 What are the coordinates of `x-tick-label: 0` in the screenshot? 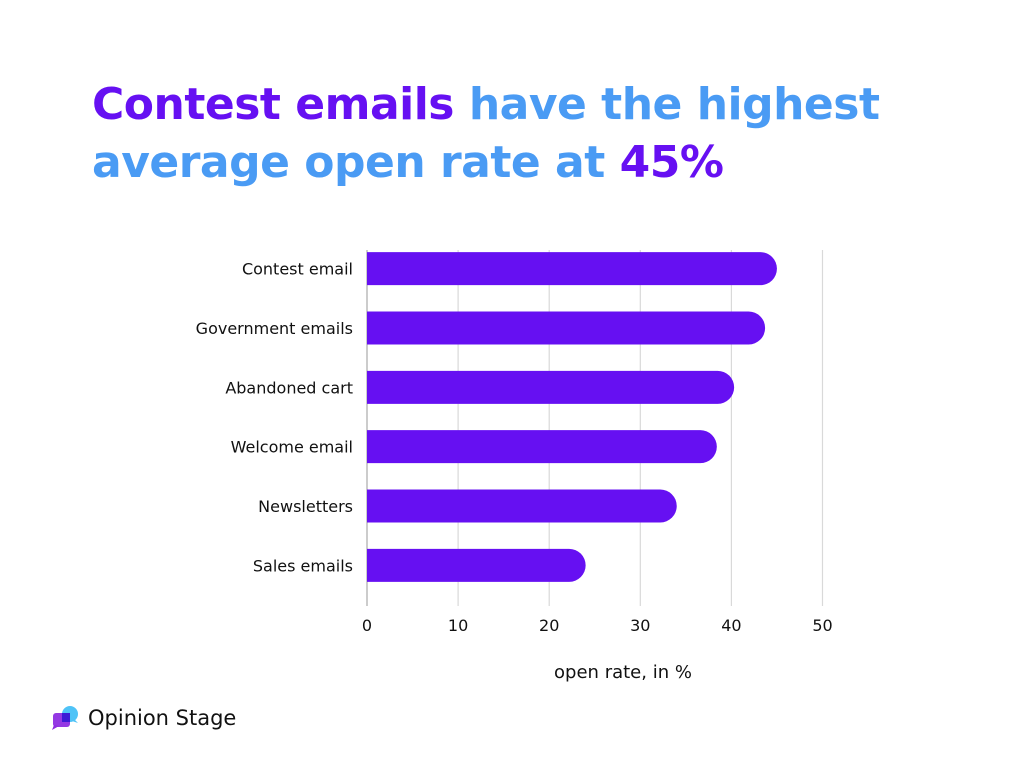 It's located at (367, 625).